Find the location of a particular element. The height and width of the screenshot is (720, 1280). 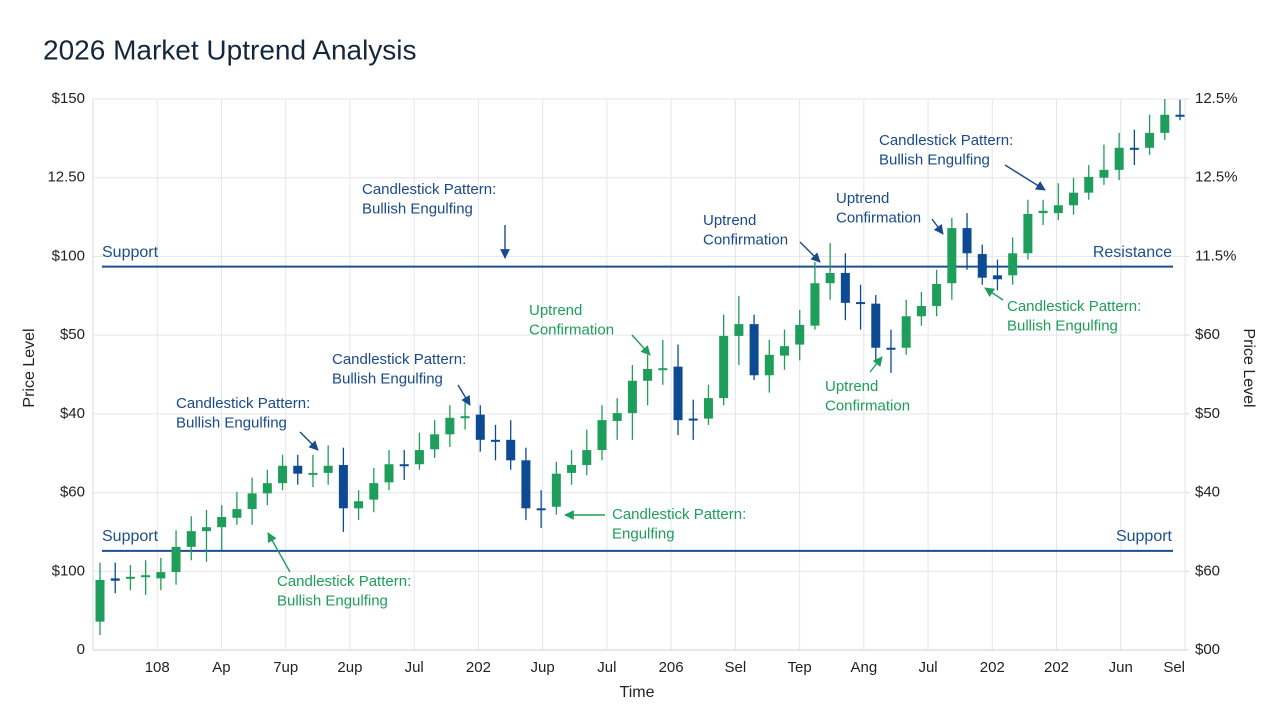

y2-tick-label: 11.5% is located at coordinates (1215, 255).